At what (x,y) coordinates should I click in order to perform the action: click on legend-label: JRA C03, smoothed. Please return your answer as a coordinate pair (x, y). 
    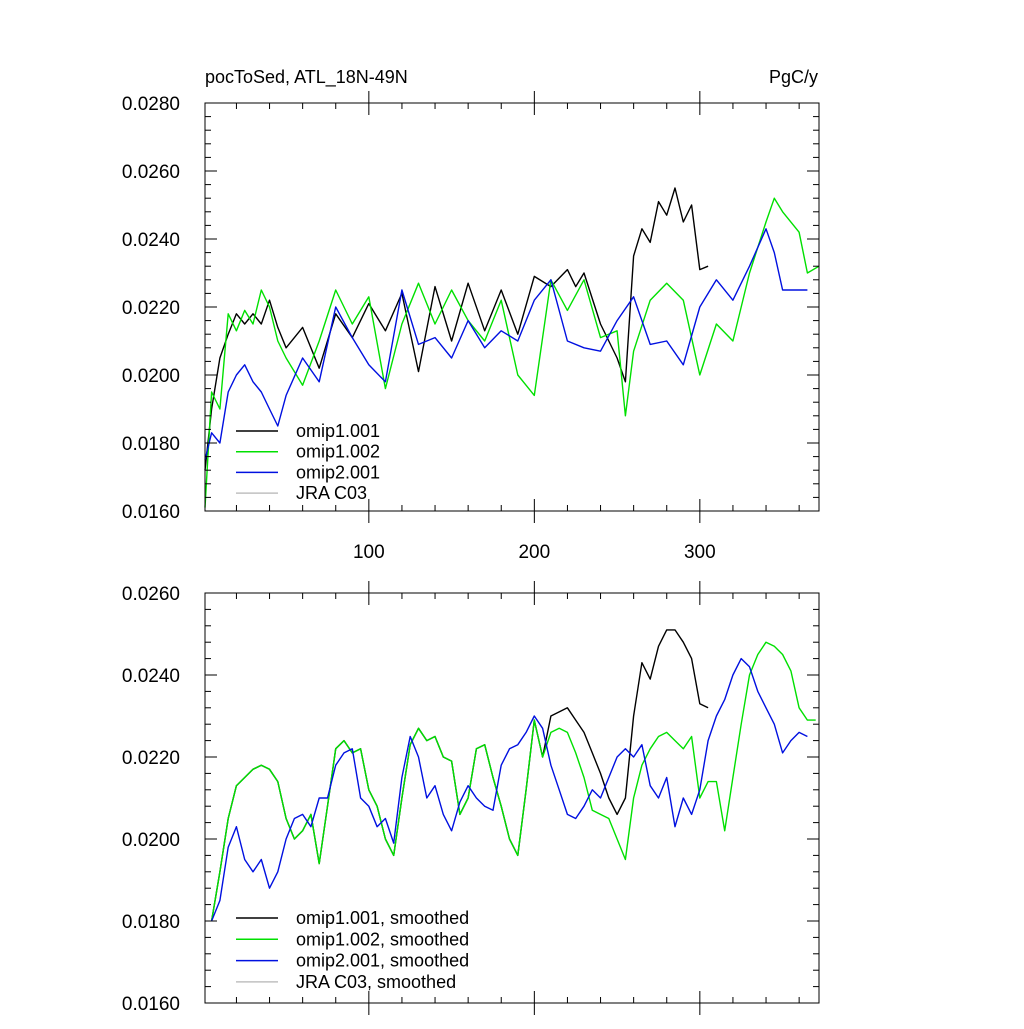
    Looking at the image, I should click on (376, 982).